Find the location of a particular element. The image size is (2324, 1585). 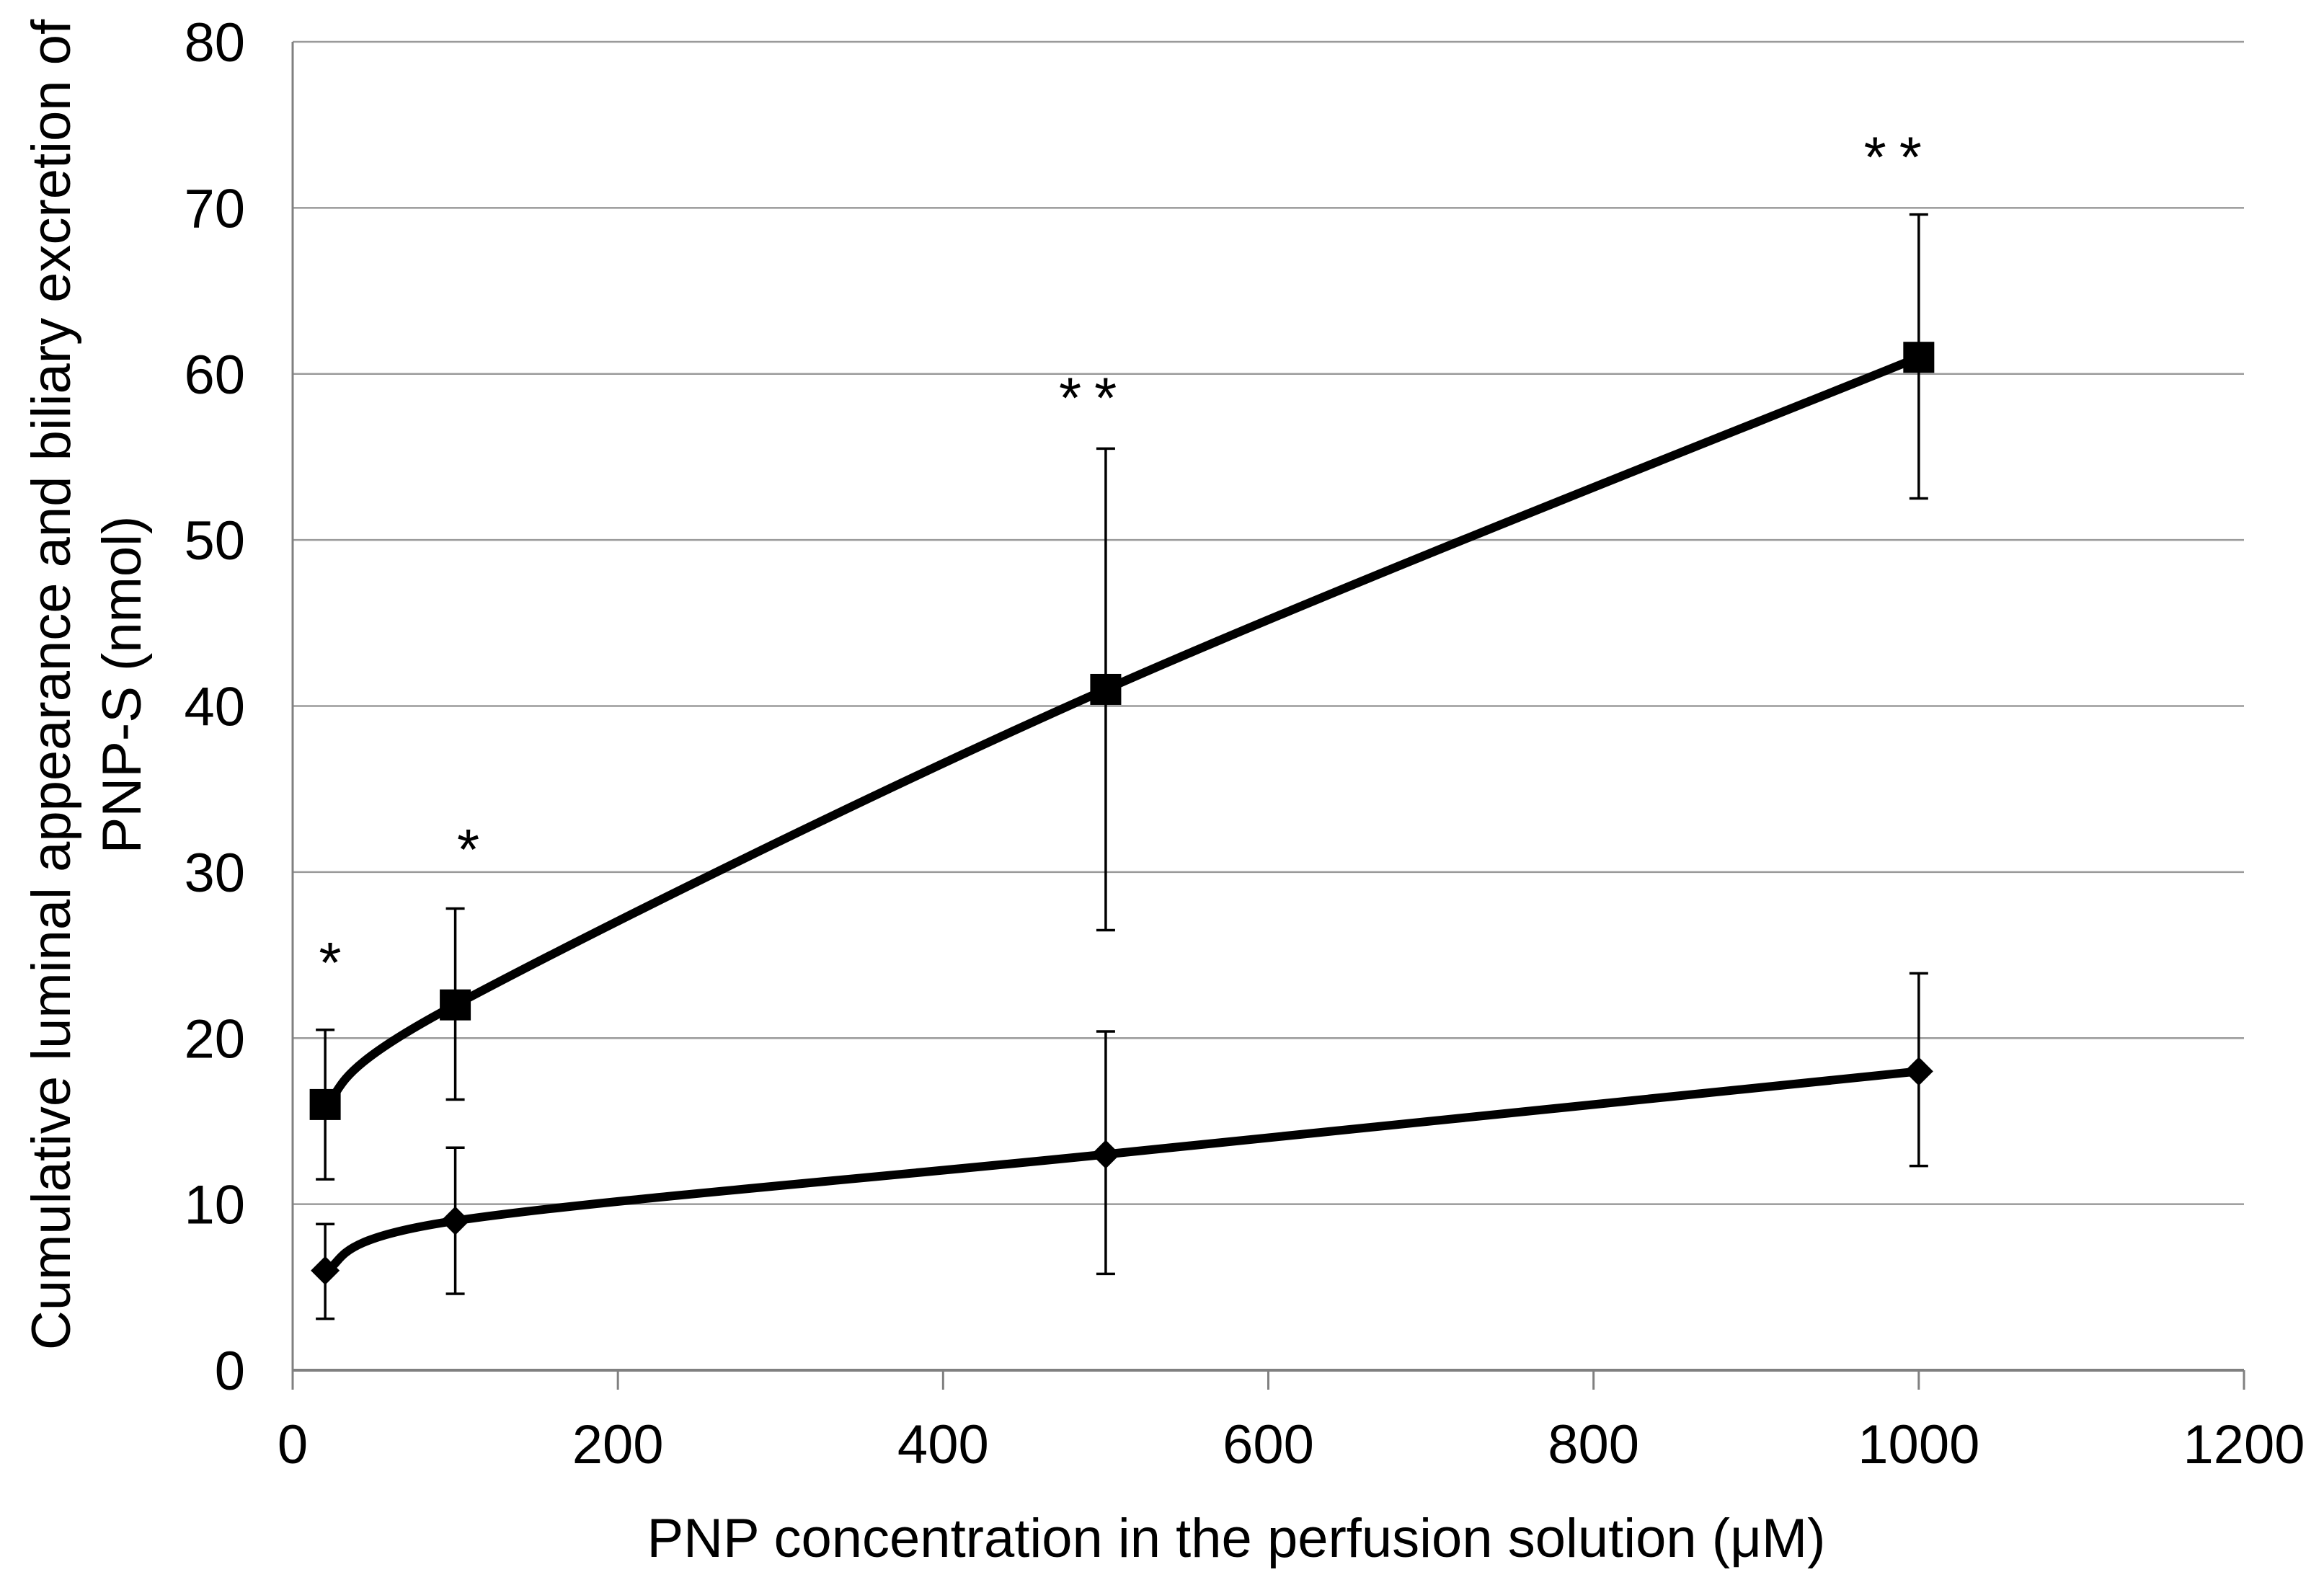

y-tick-label-80: 80 is located at coordinates (214, 43).